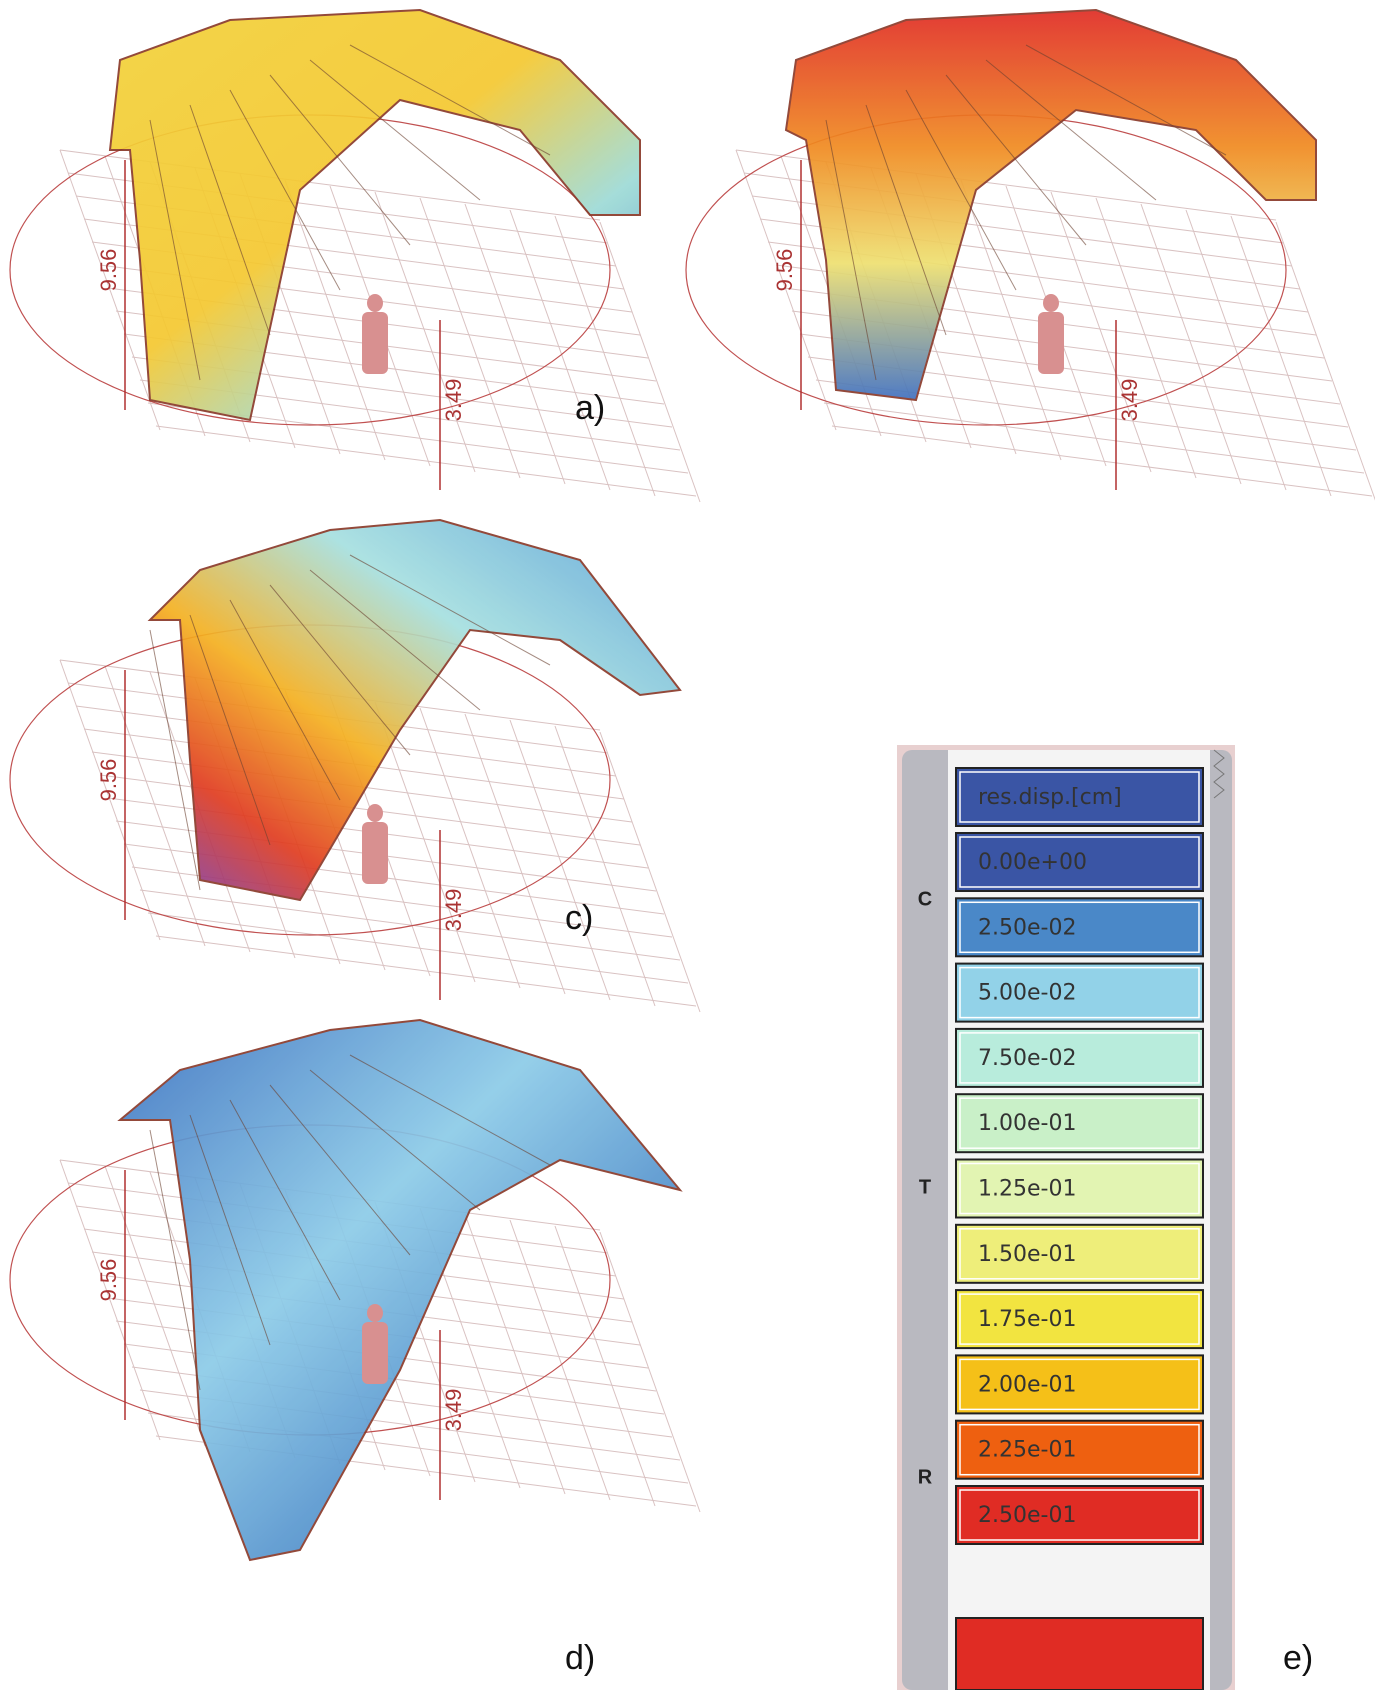 Image resolution: width=1375 pixels, height=1690 pixels. What do you see at coordinates (1050, 797) in the screenshot?
I see `legend-text: res.disp.[cm]` at bounding box center [1050, 797].